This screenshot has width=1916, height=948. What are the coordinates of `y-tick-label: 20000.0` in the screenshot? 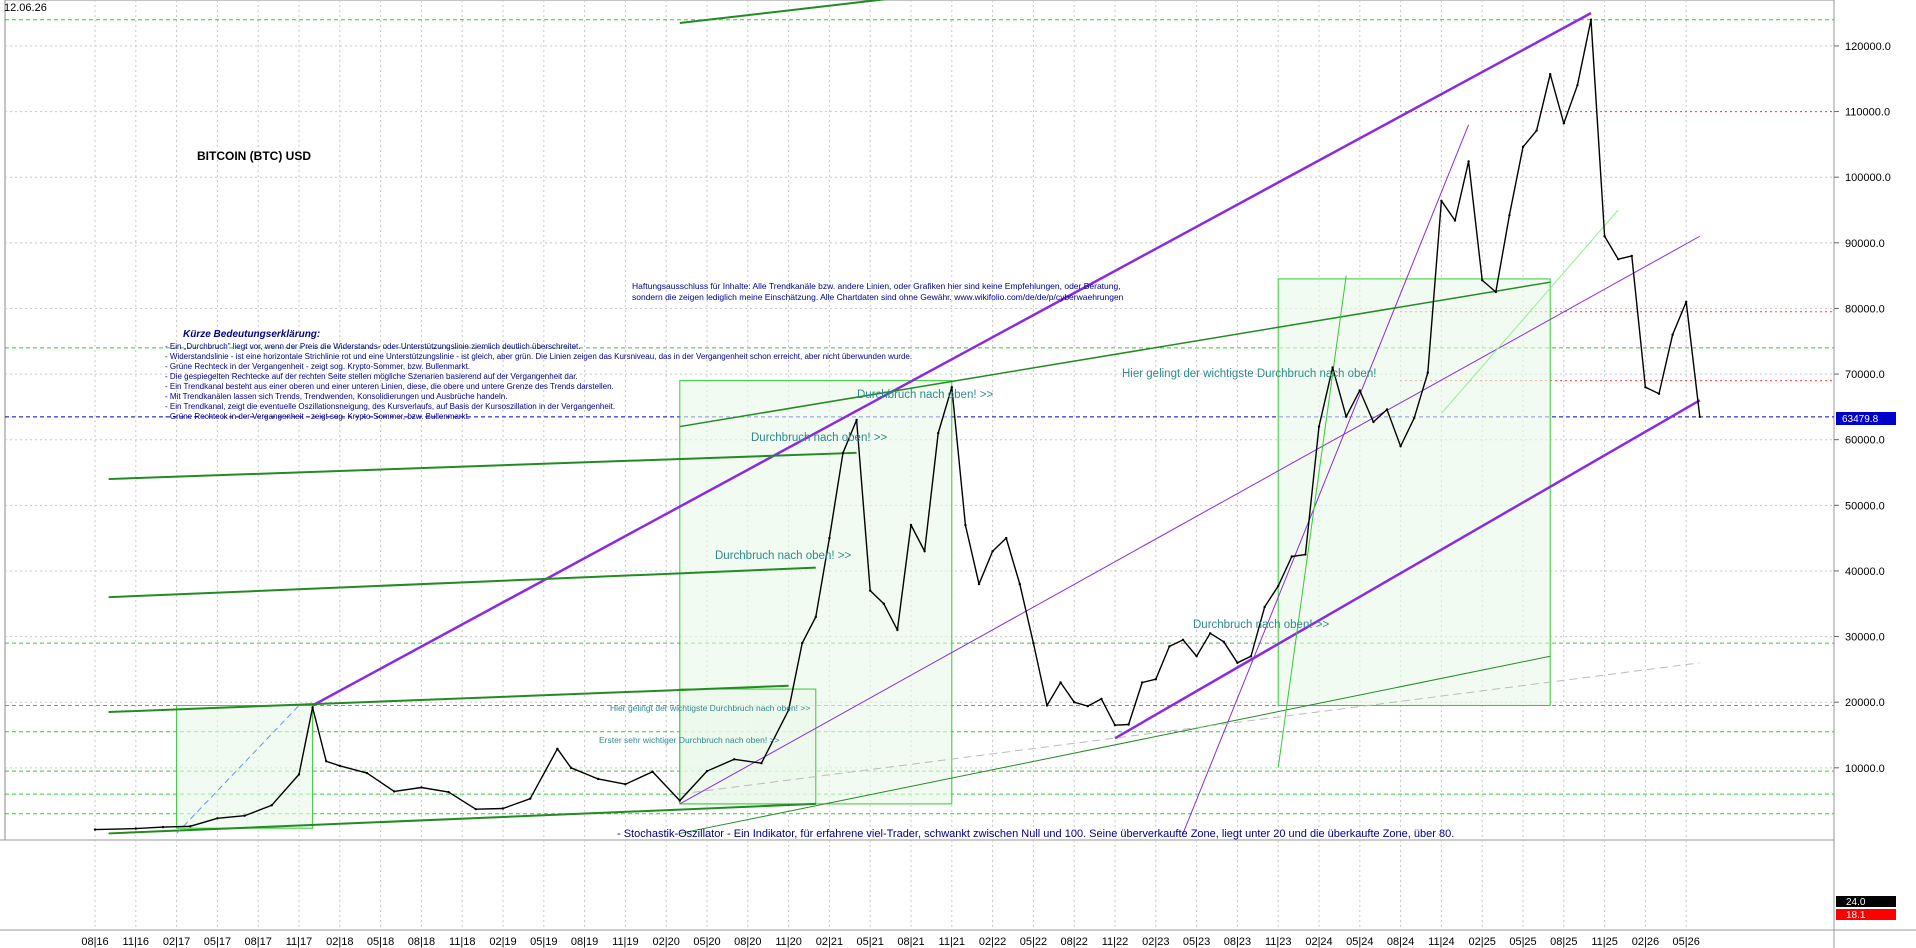 It's located at (1865, 703).